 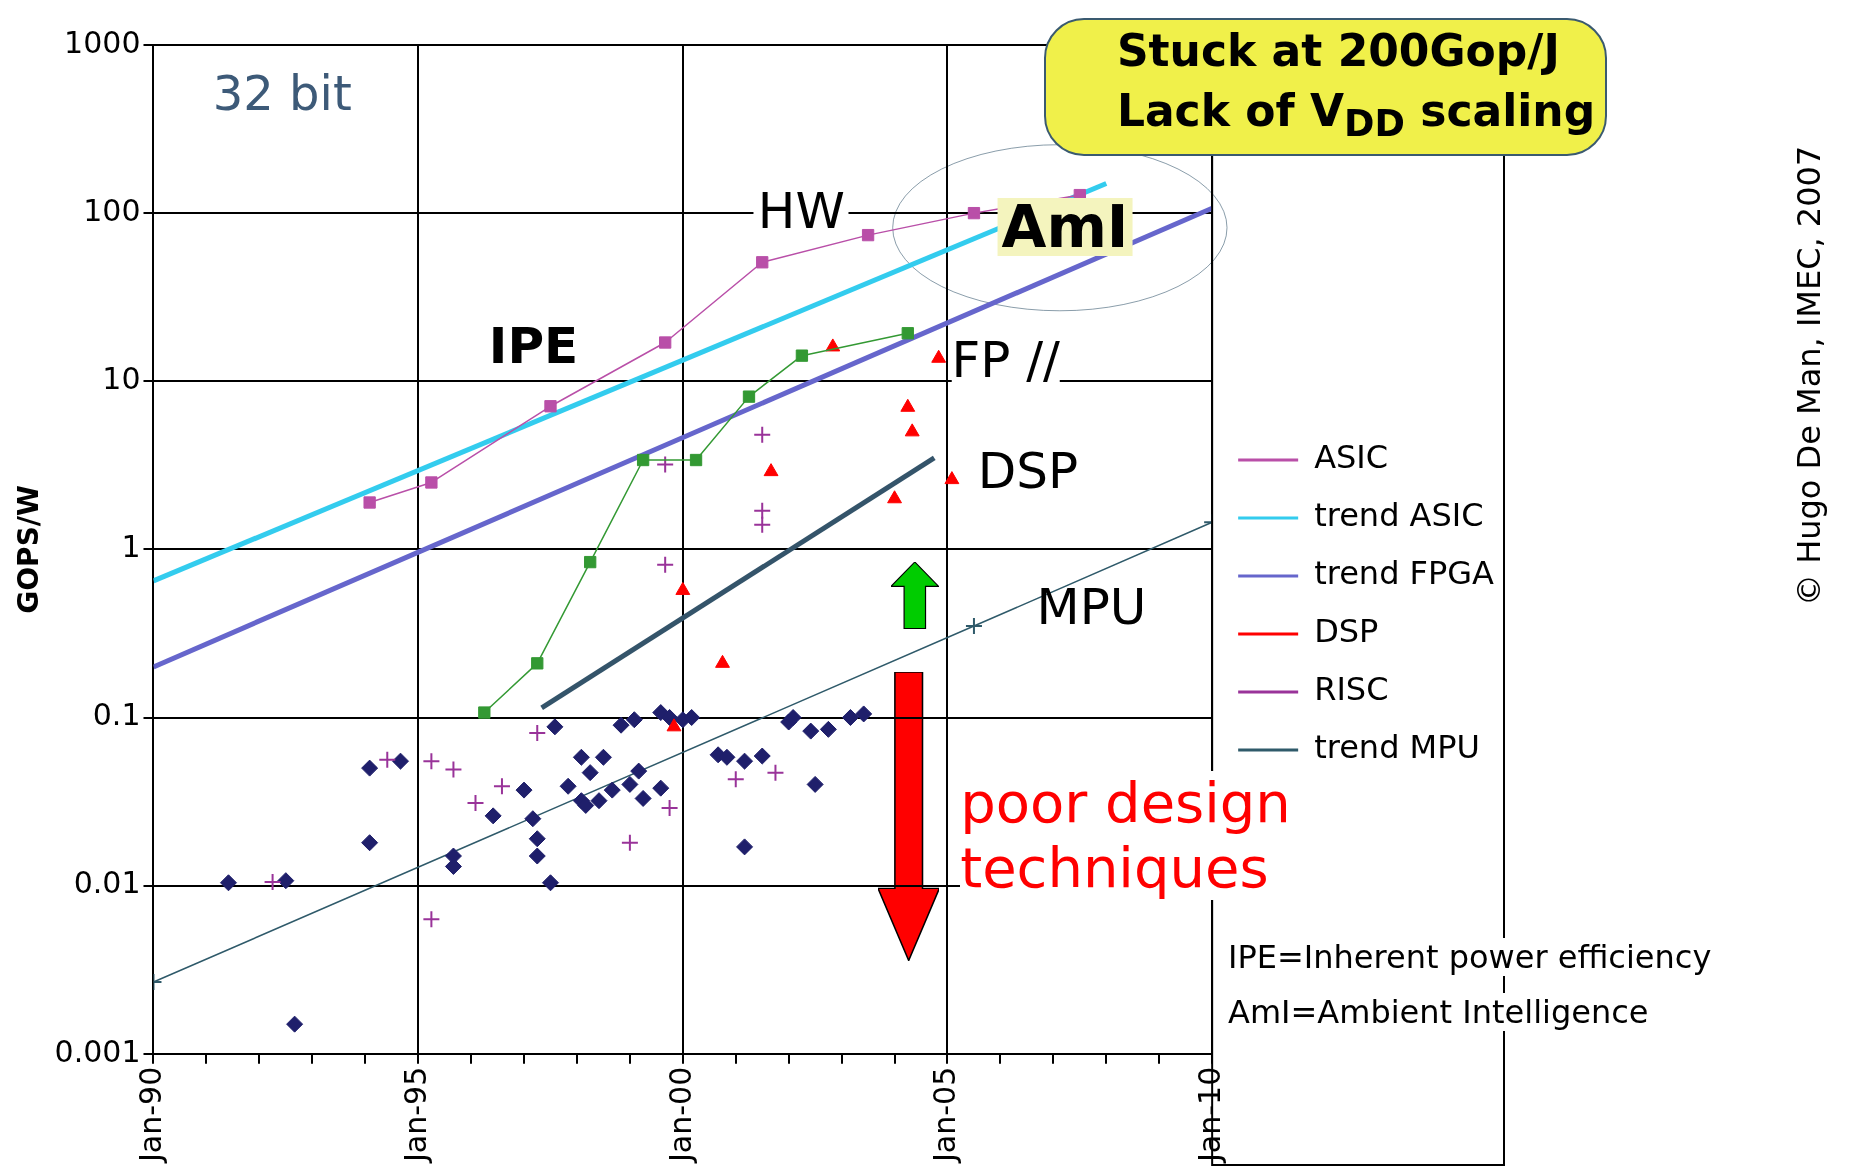 What do you see at coordinates (1346, 631) in the screenshot?
I see `legend-label: DSP` at bounding box center [1346, 631].